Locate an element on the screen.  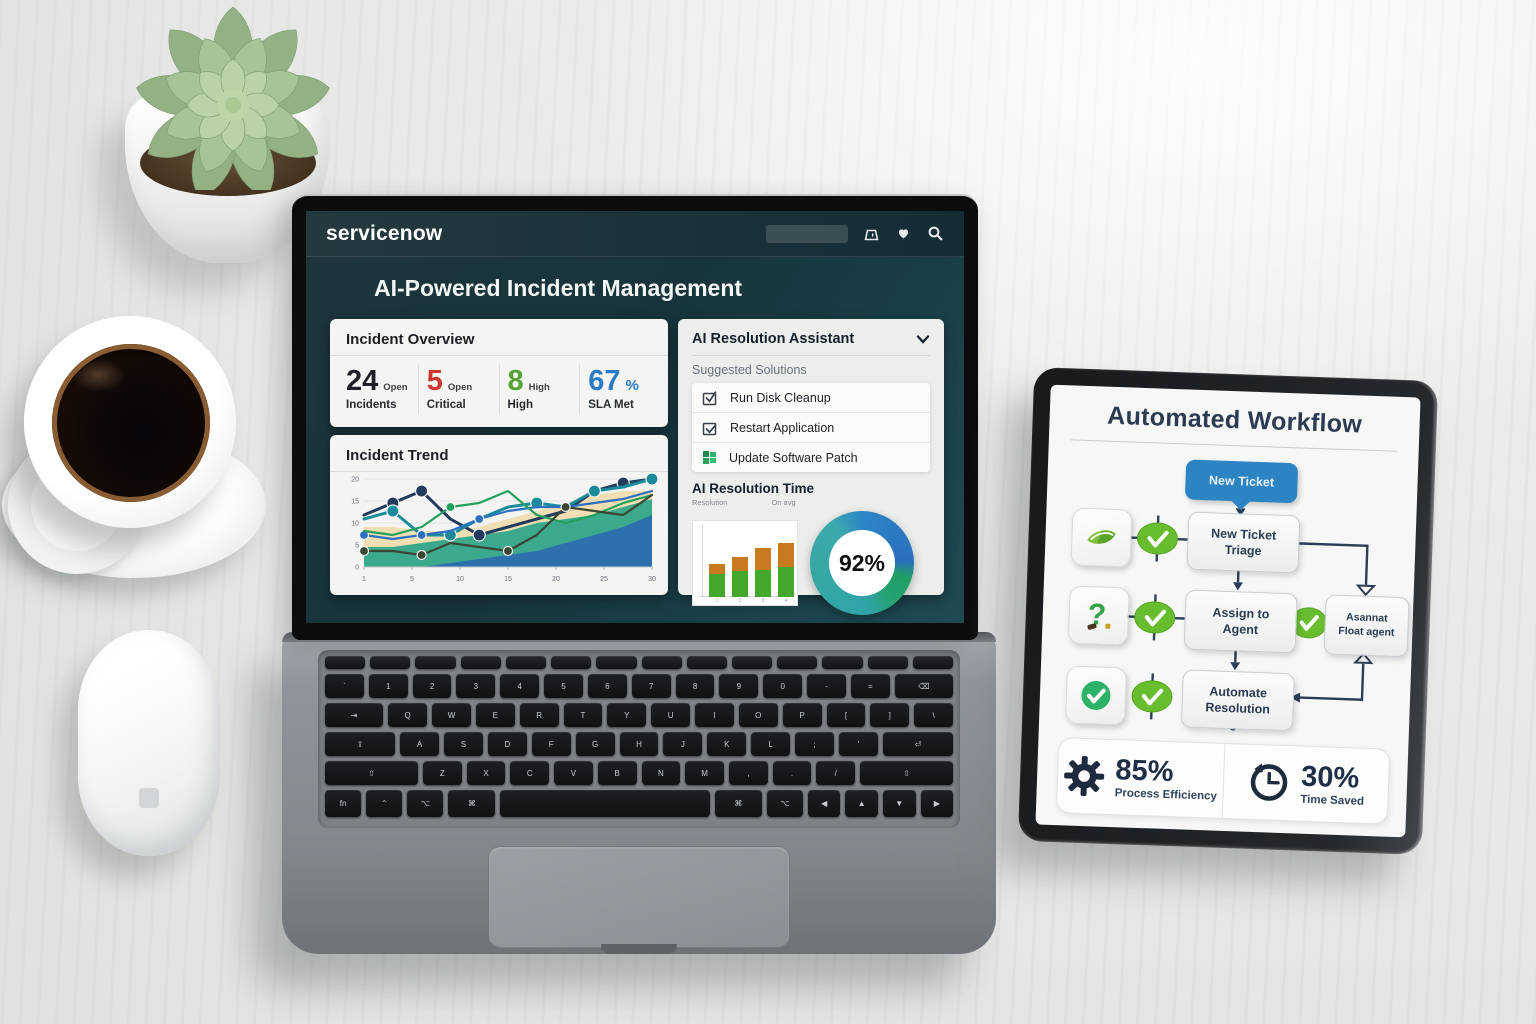
clock-icon is located at coordinates (1269, 782).